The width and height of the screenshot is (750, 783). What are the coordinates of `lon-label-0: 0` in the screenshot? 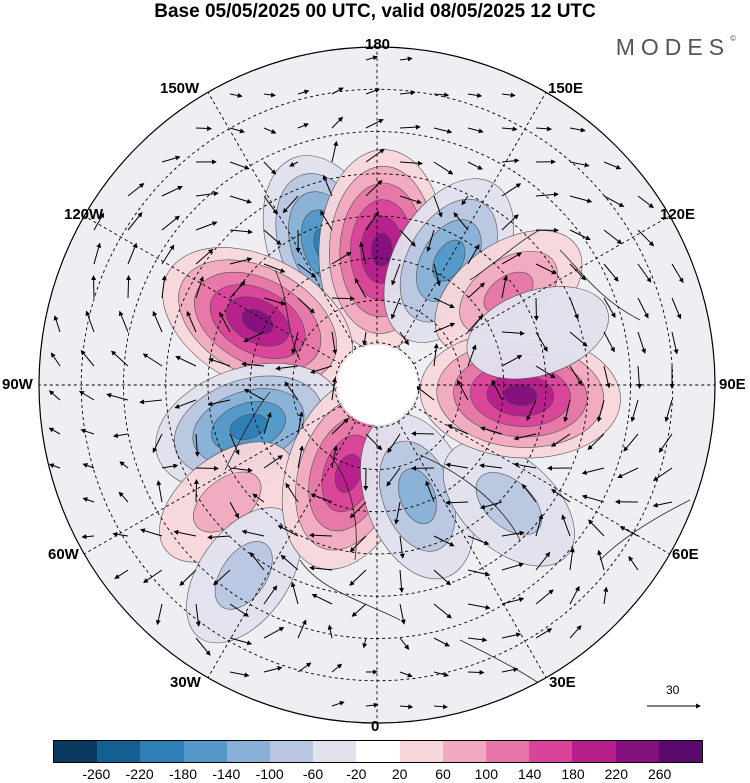 It's located at (375, 726).